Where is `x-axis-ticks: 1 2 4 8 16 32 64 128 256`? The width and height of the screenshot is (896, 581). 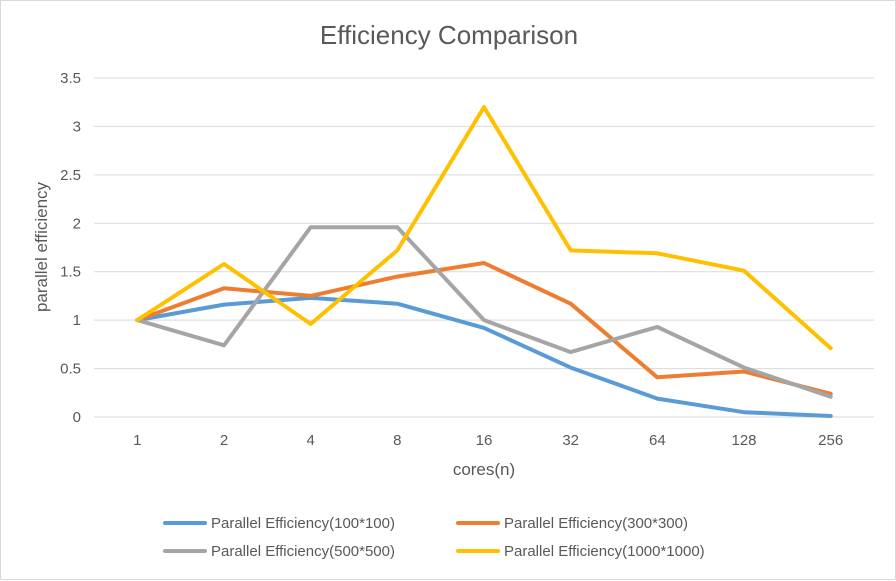 x-axis-ticks: 1 2 4 8 16 32 64 128 256 is located at coordinates (488, 440).